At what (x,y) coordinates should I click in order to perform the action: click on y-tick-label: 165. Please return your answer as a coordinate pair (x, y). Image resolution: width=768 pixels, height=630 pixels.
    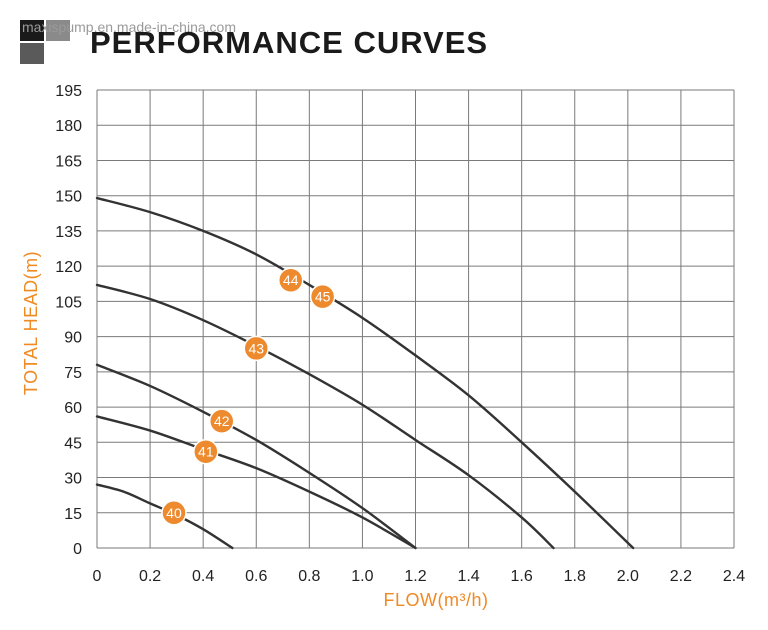
    Looking at the image, I should click on (68, 161).